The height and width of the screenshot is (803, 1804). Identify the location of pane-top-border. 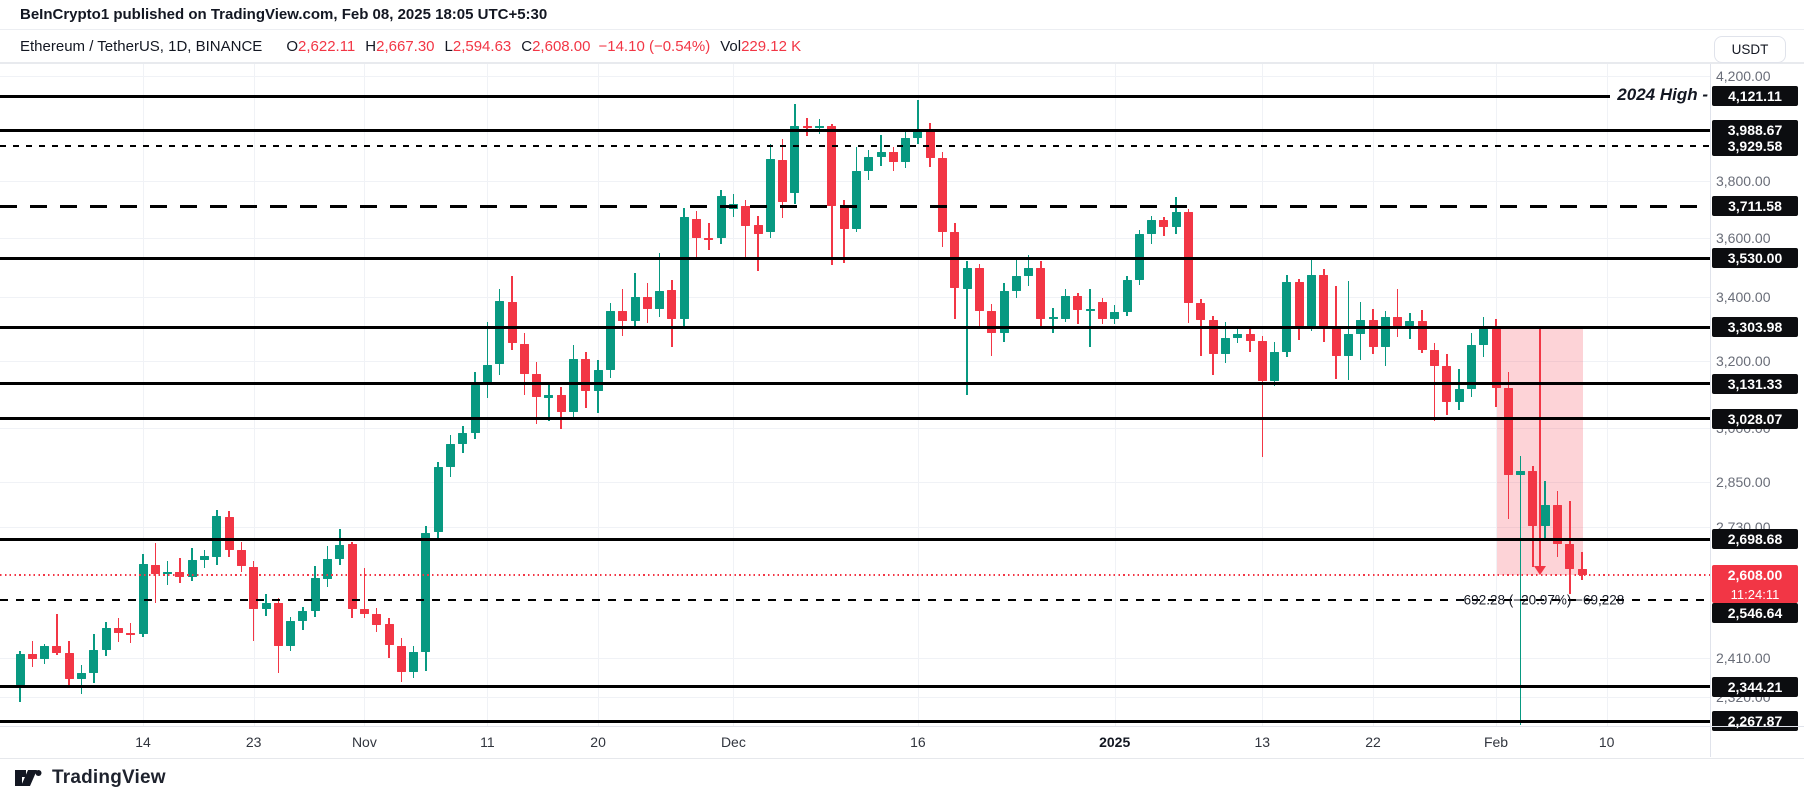
(902, 63).